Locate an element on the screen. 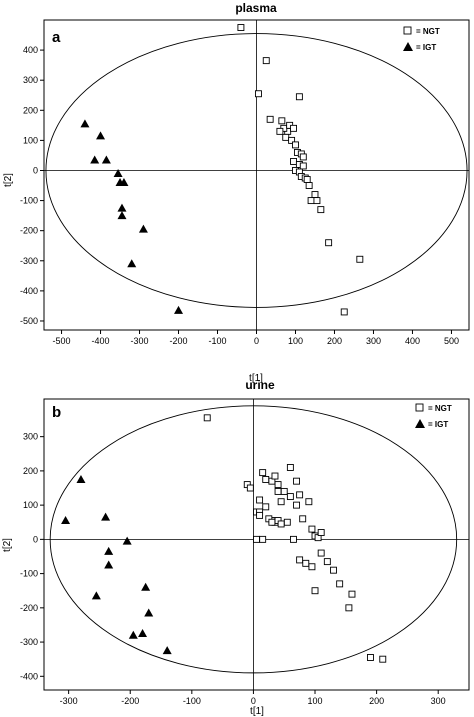 The width and height of the screenshot is (474, 717). urine-x-tick-label: -200 is located at coordinates (130, 701).